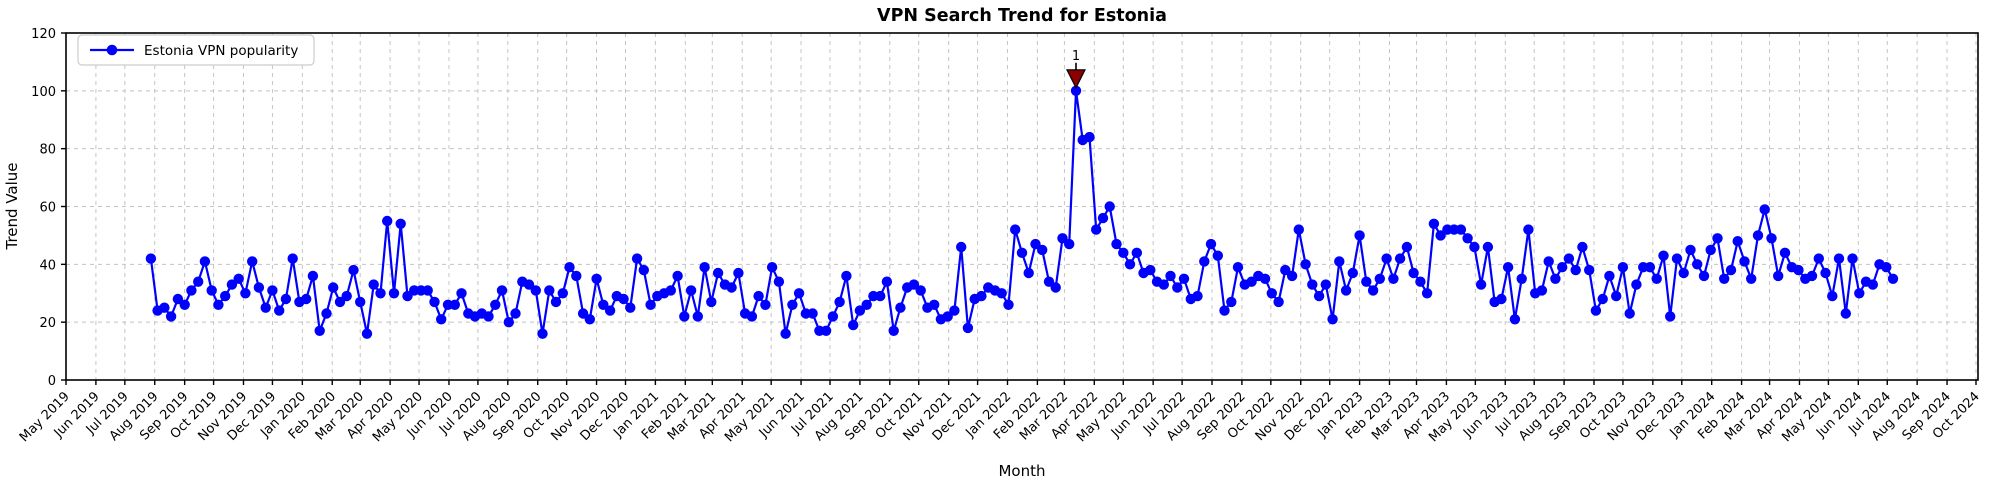  I want to click on legend-marker-icon, so click(112, 50).